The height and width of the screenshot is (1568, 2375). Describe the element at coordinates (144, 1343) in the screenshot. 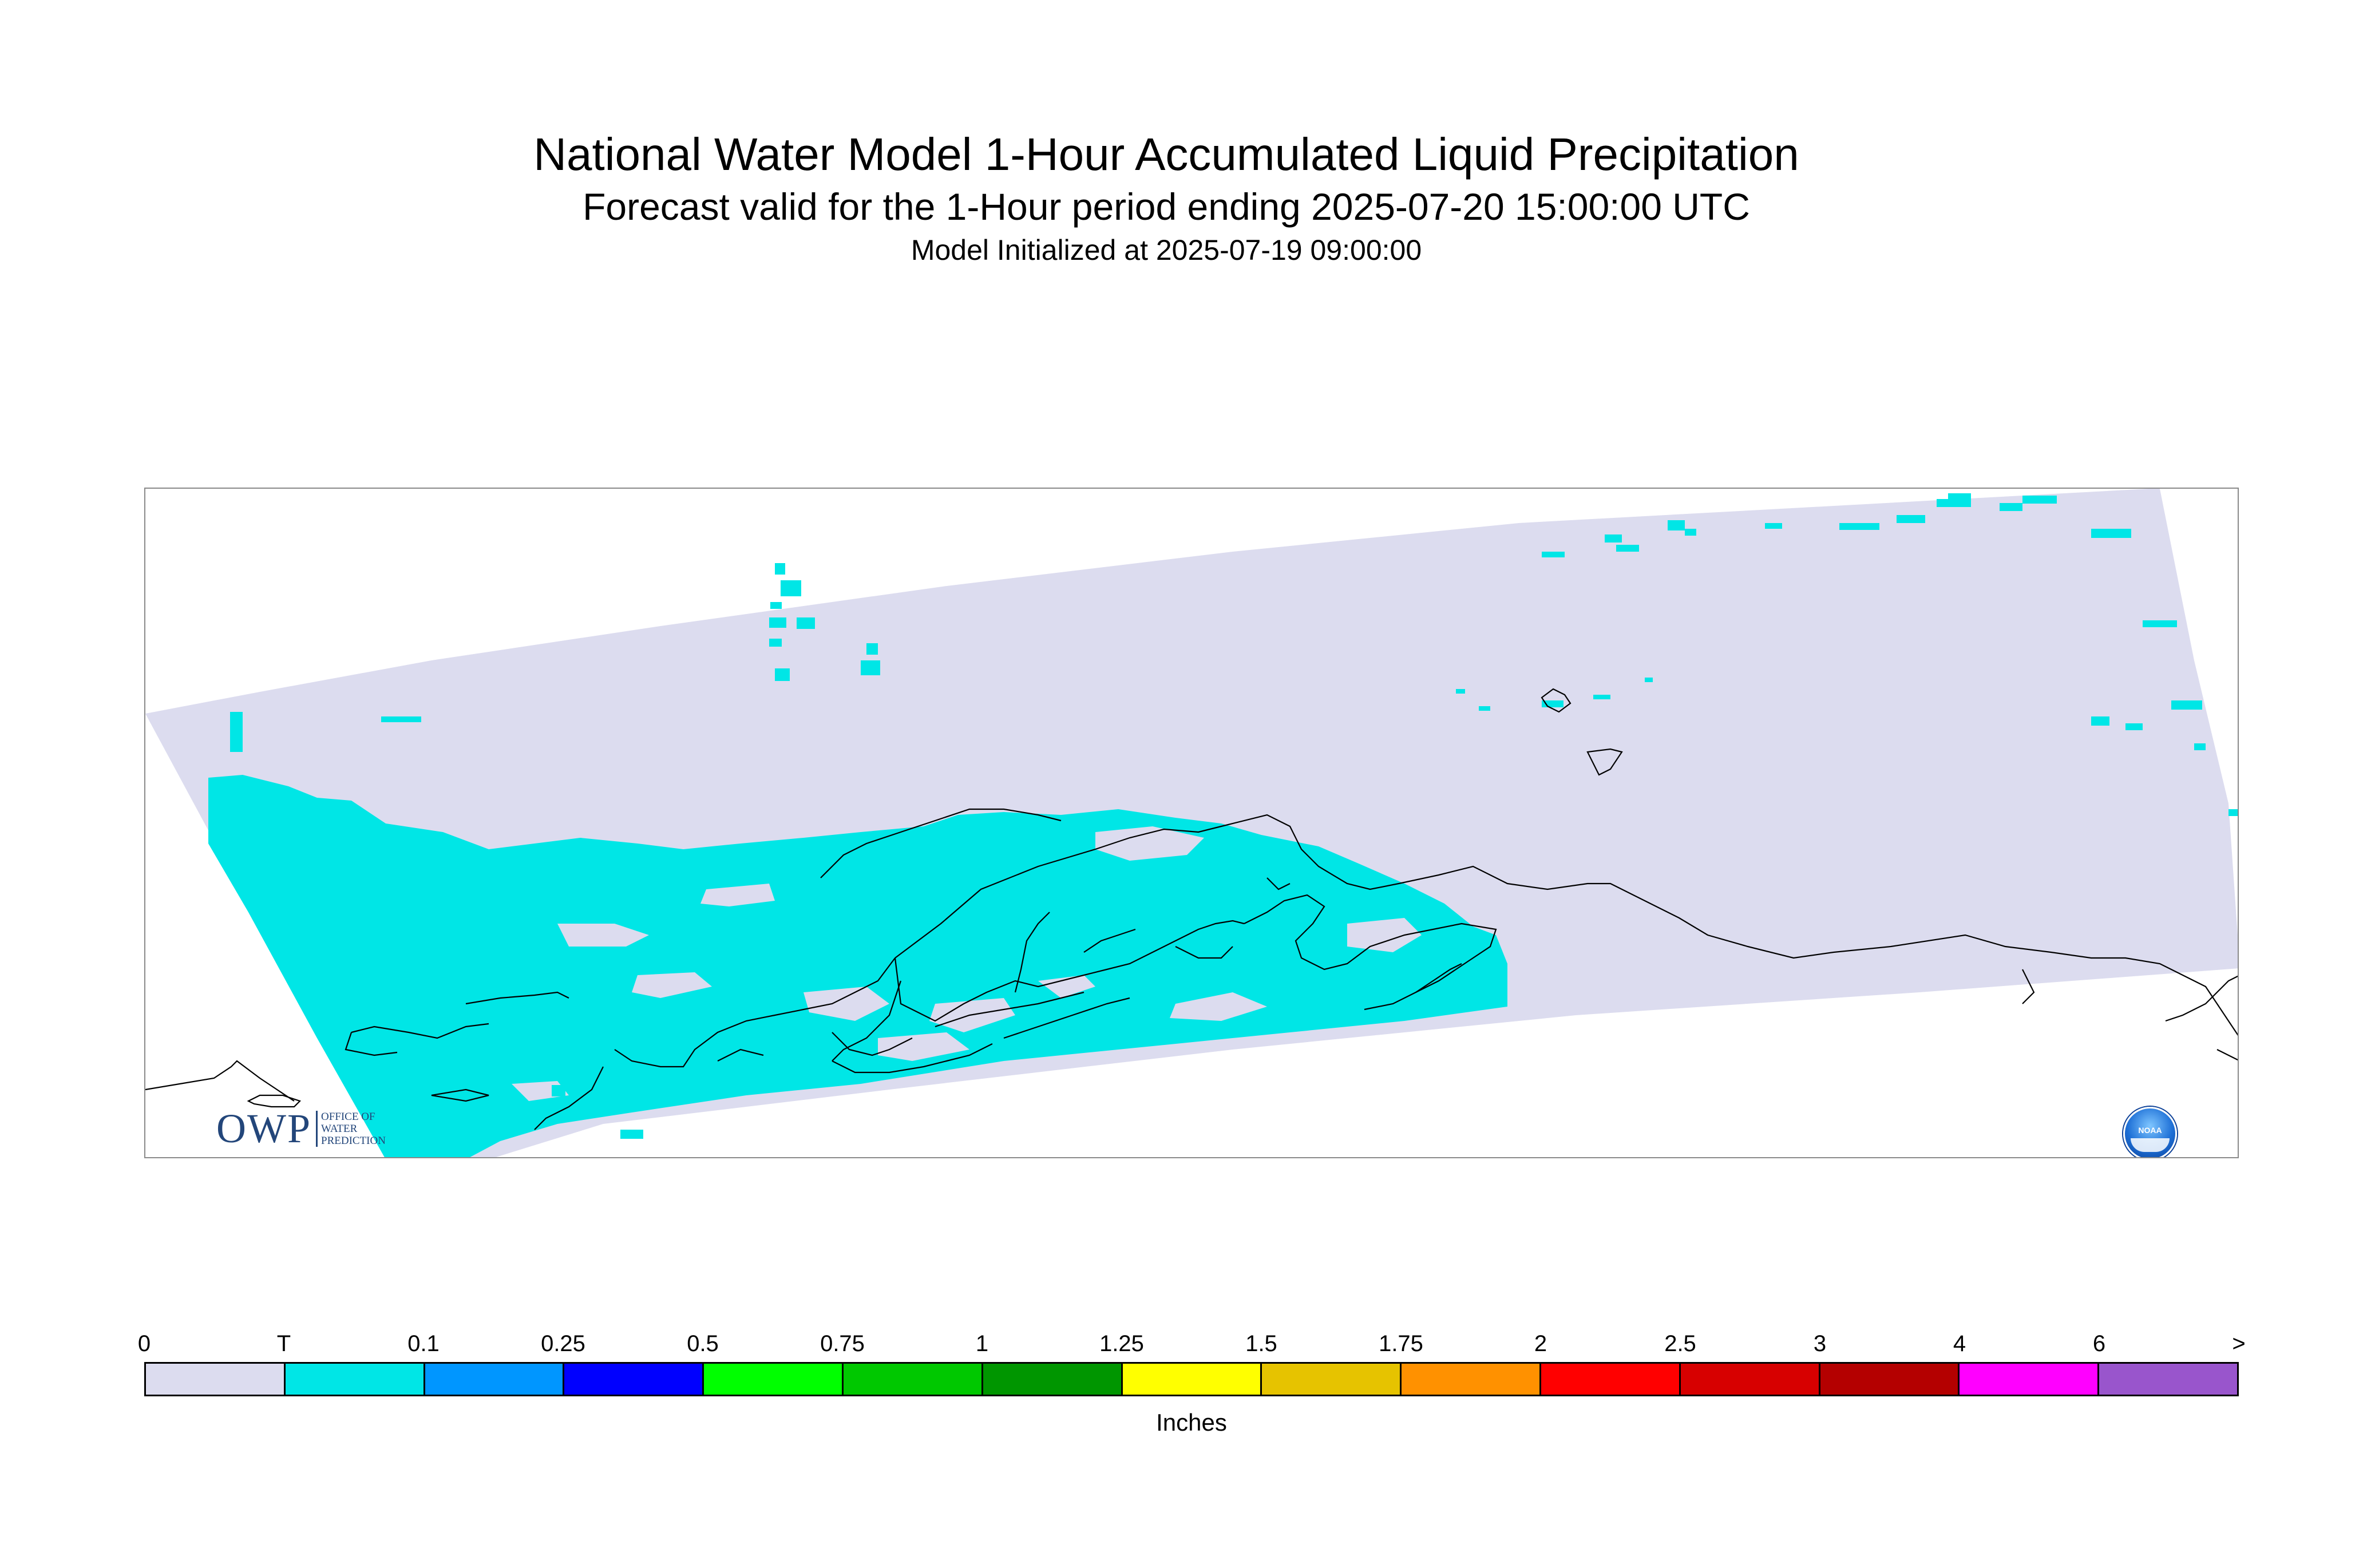

I see `legend-tick-label: 0` at that location.